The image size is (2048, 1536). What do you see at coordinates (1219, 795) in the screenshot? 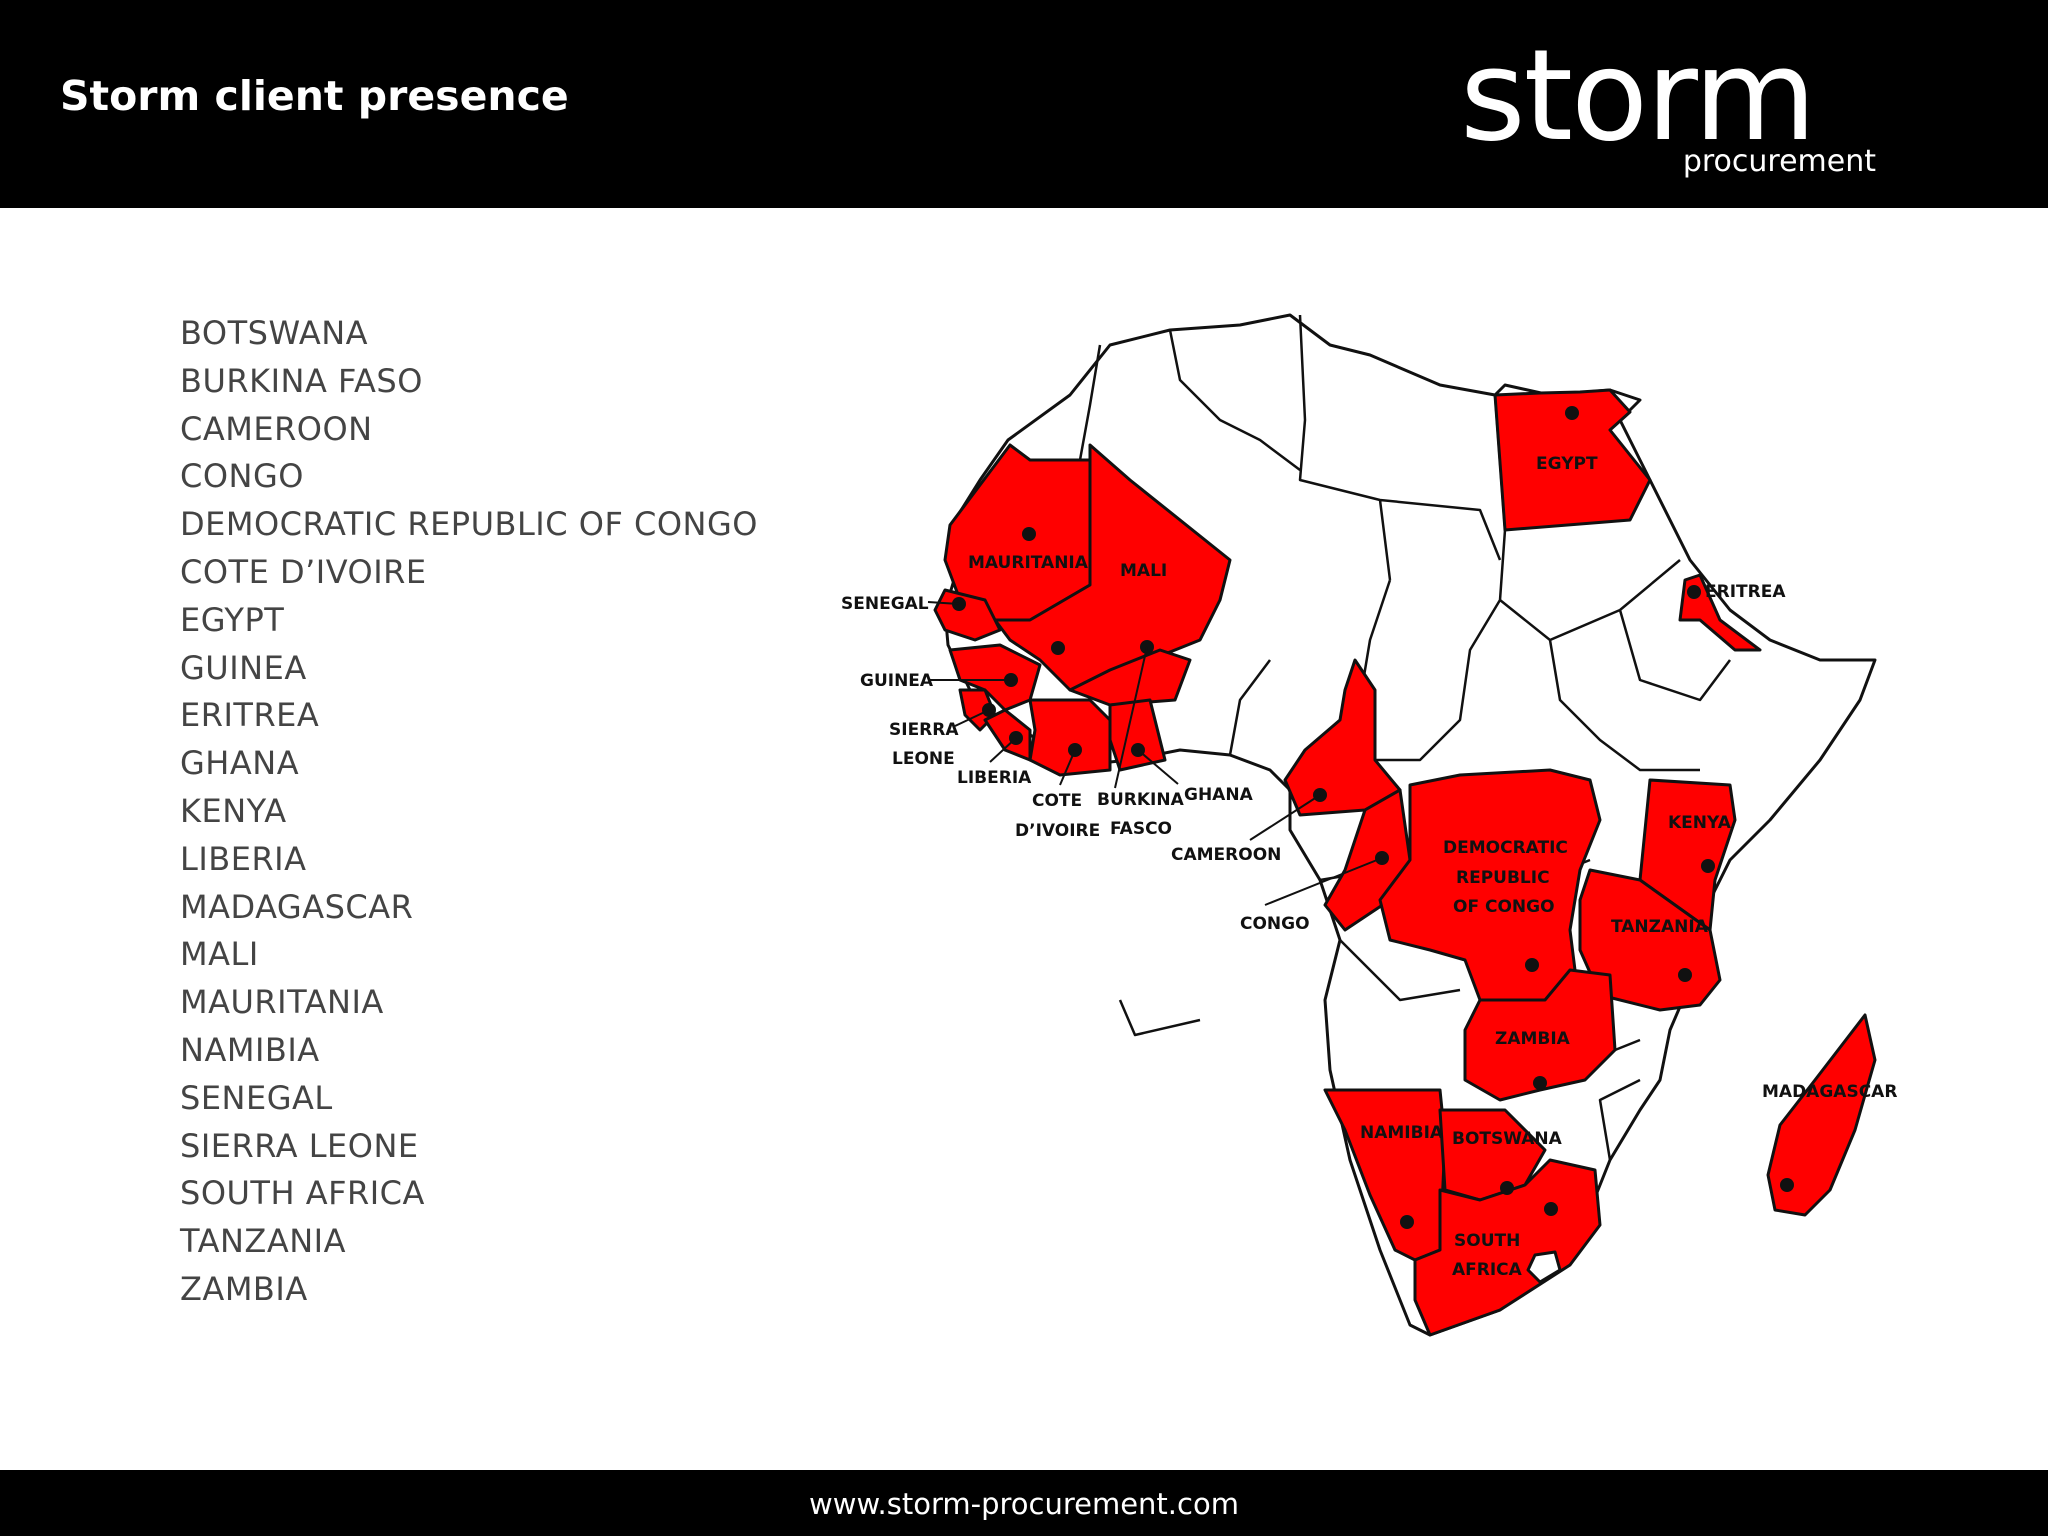
I see `label-ghana: GHANA` at bounding box center [1219, 795].